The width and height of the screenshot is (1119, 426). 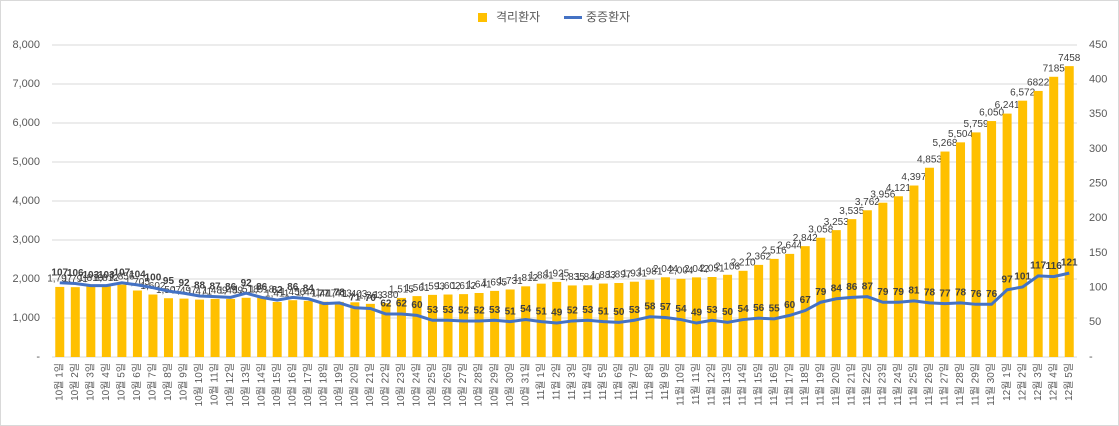 What do you see at coordinates (199, 384) in the screenshot?
I see `x-tick-label: 10월 10일` at bounding box center [199, 384].